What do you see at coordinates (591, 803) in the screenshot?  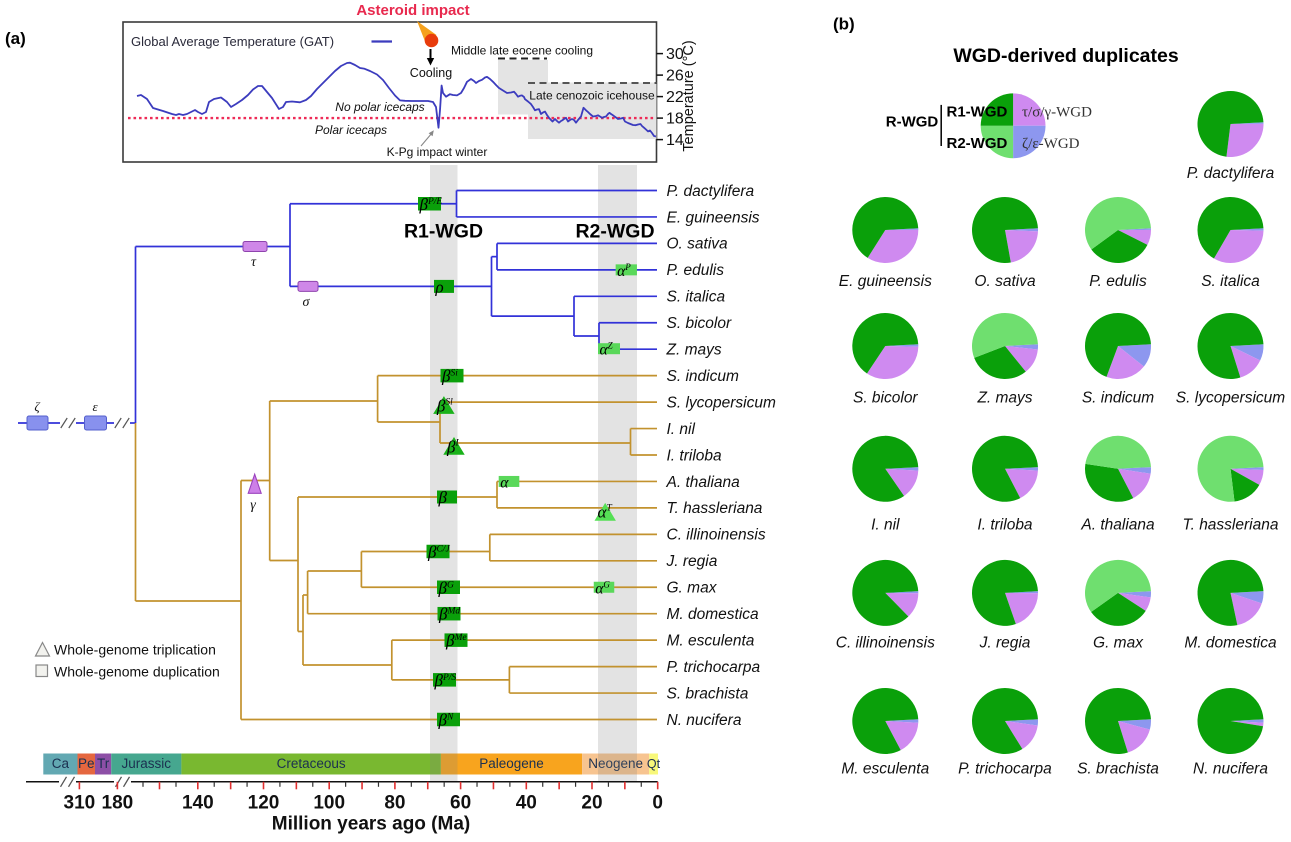 I see `svg-text: 20` at bounding box center [591, 803].